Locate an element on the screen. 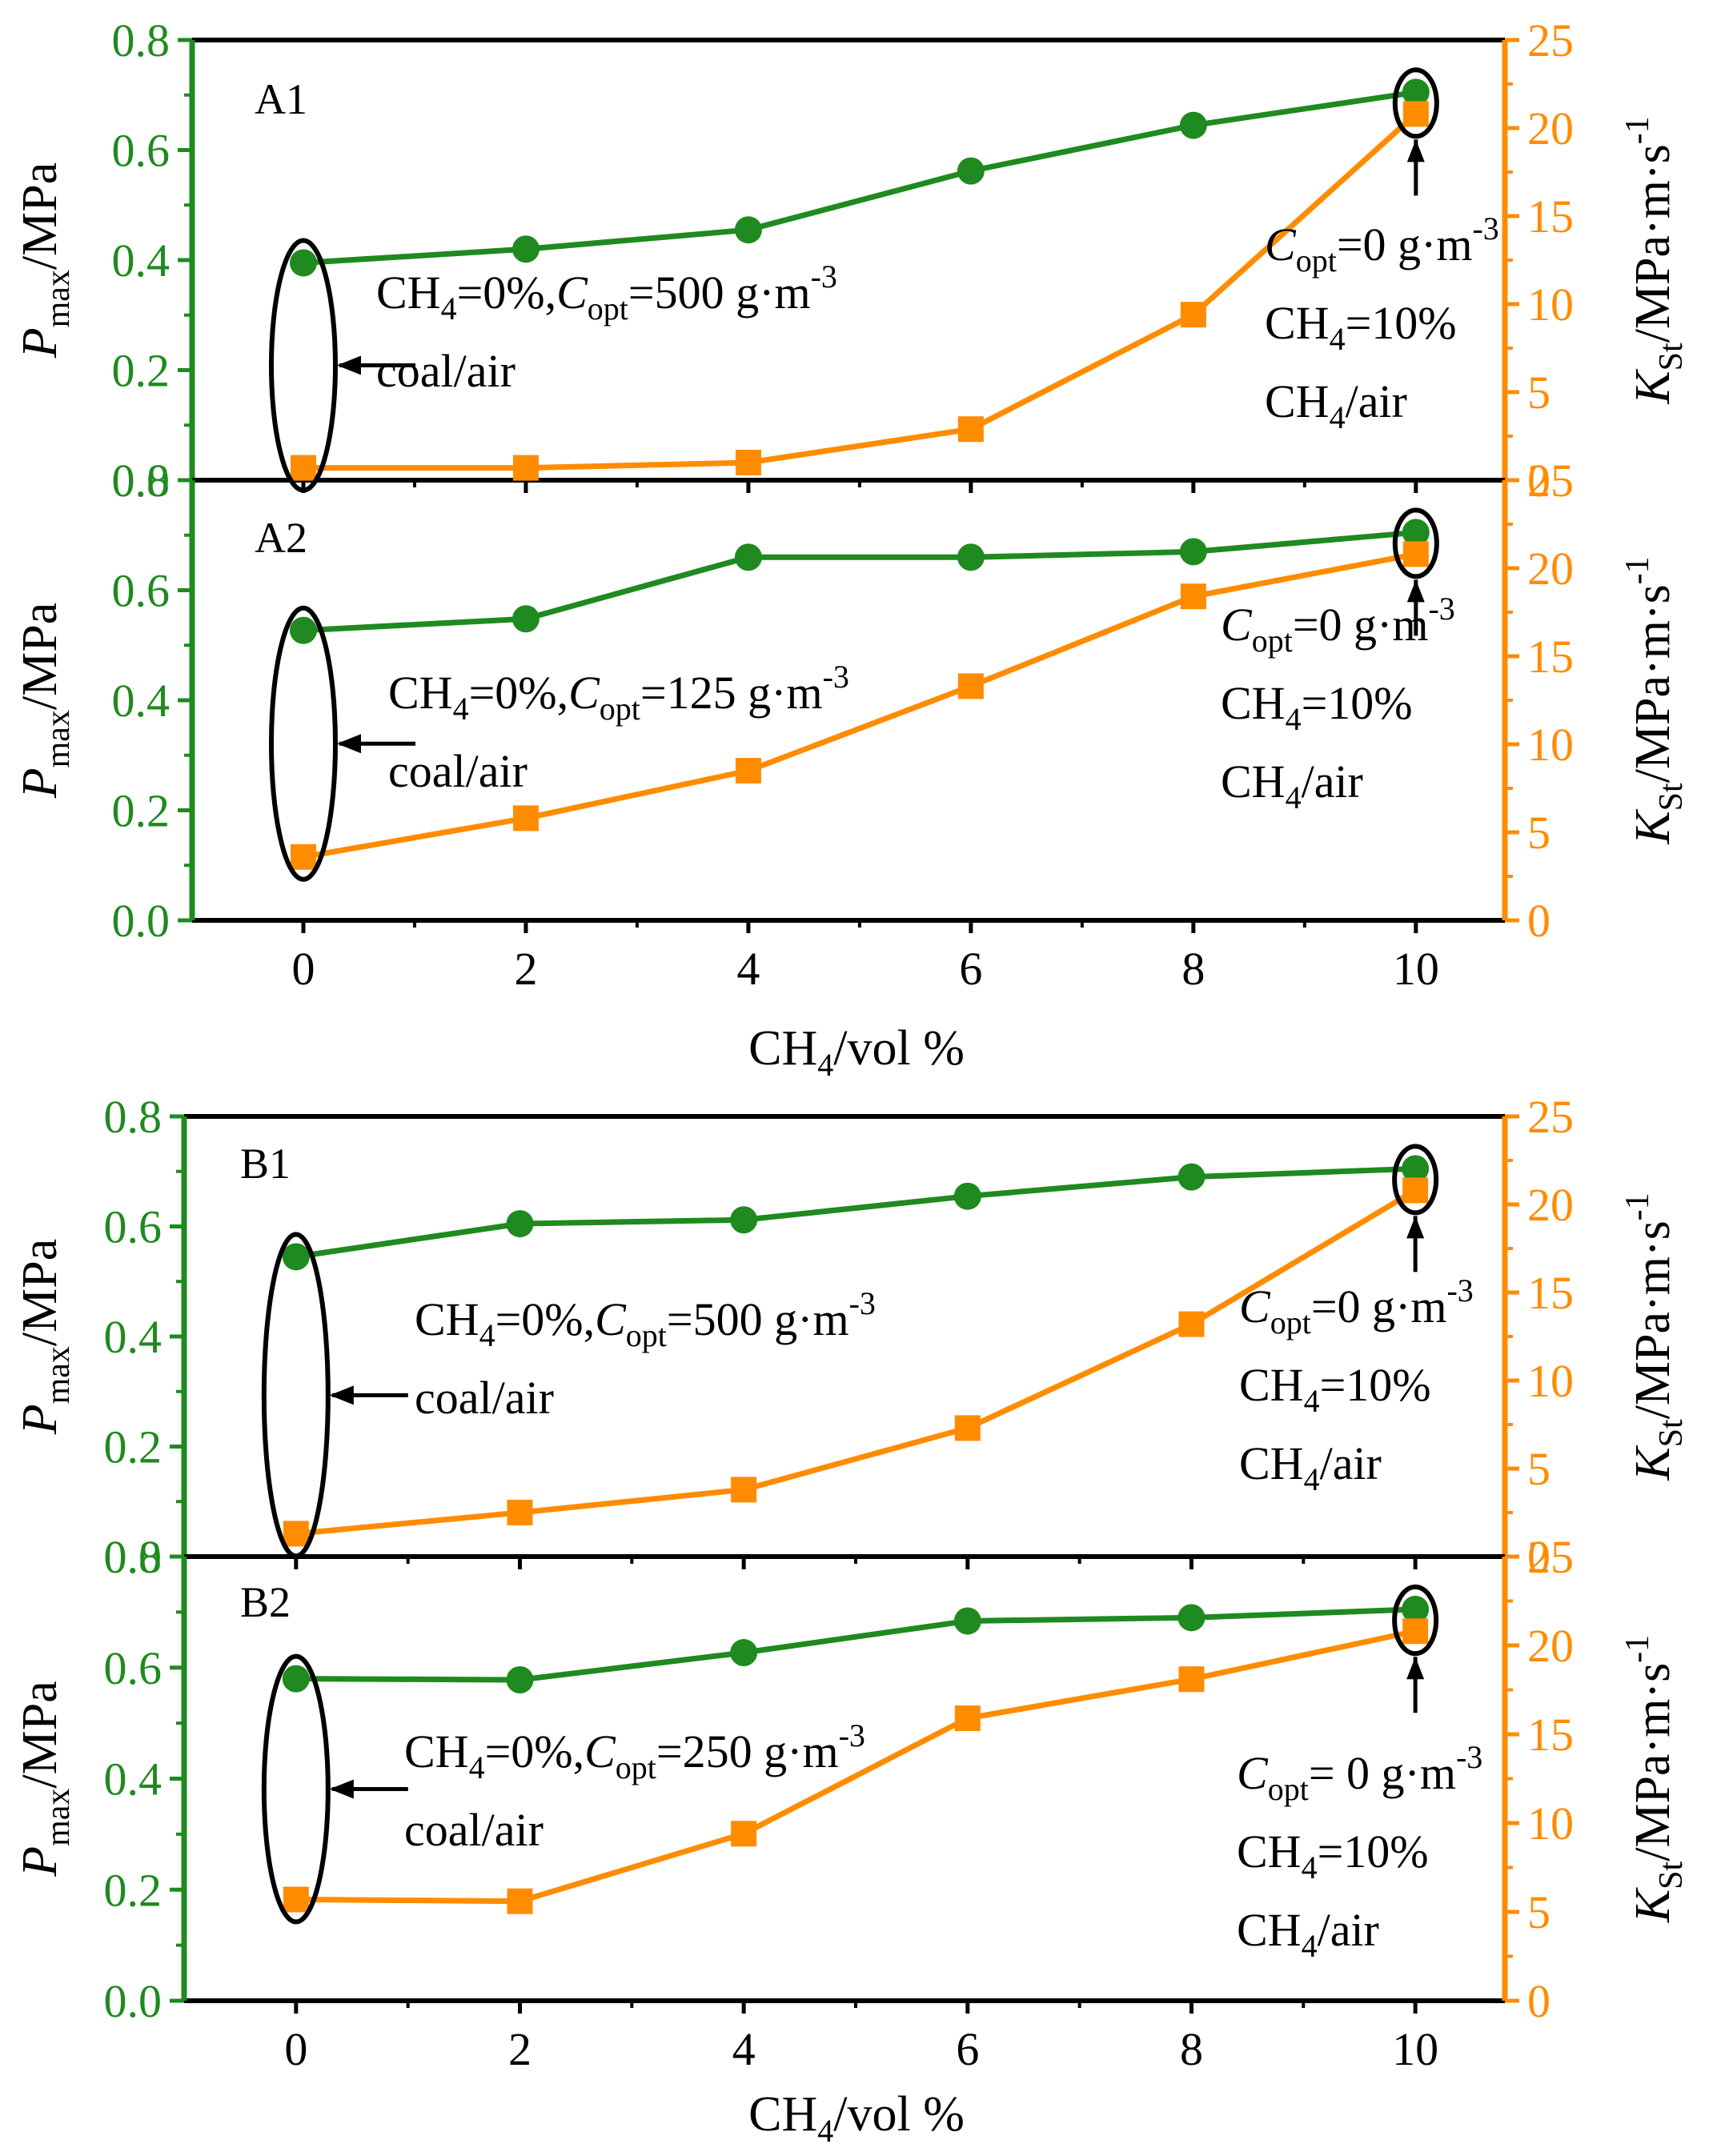  a1-series-kst-line is located at coordinates (861, 291).